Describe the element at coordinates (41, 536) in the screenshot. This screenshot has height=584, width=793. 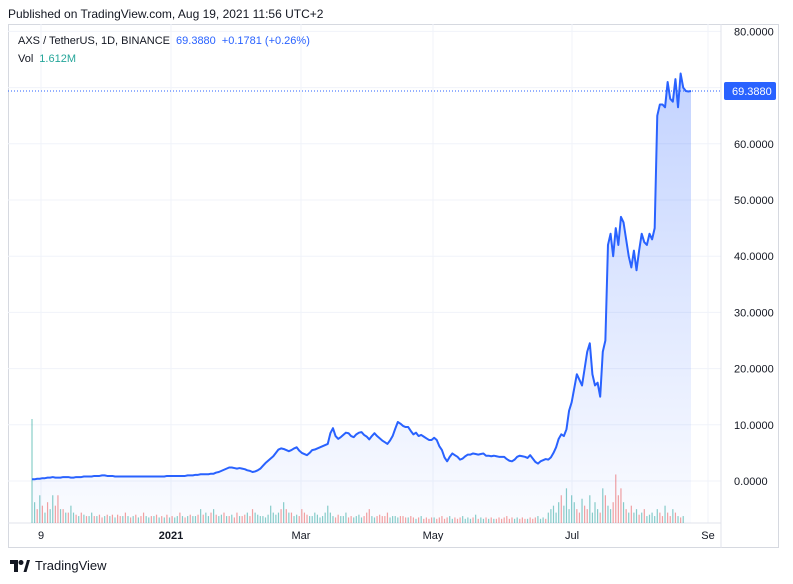
I see `x-tick-label: 9` at that location.